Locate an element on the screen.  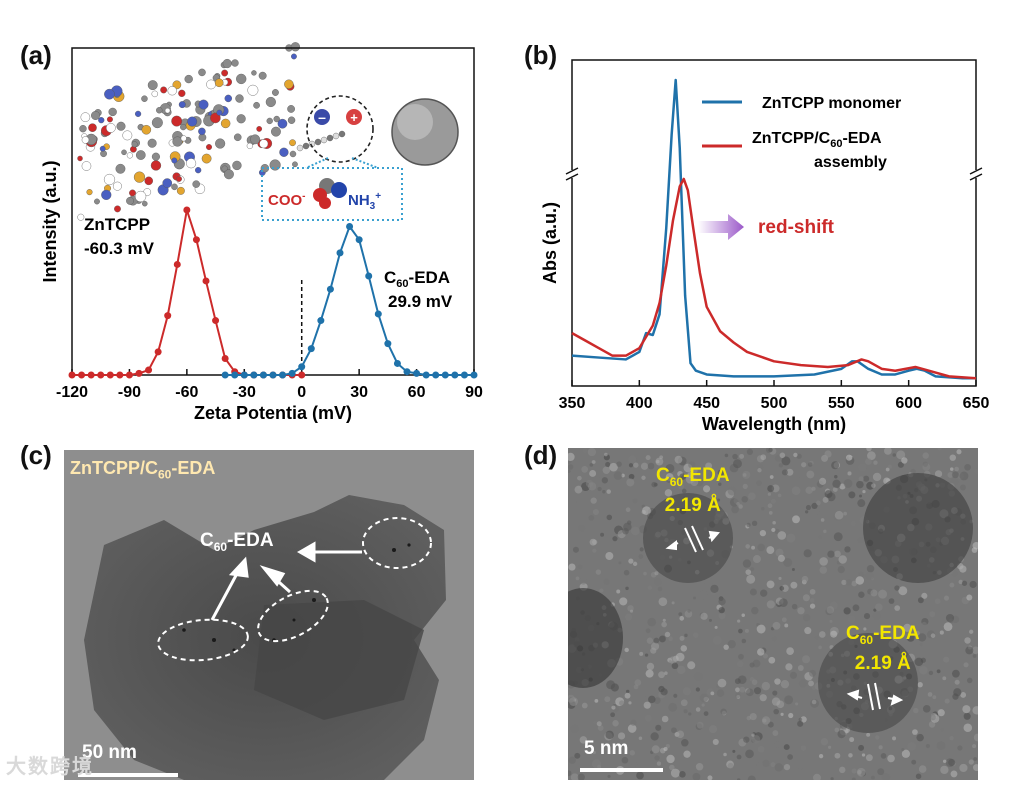
x-tick-label: 350 is located at coordinates (572, 403).